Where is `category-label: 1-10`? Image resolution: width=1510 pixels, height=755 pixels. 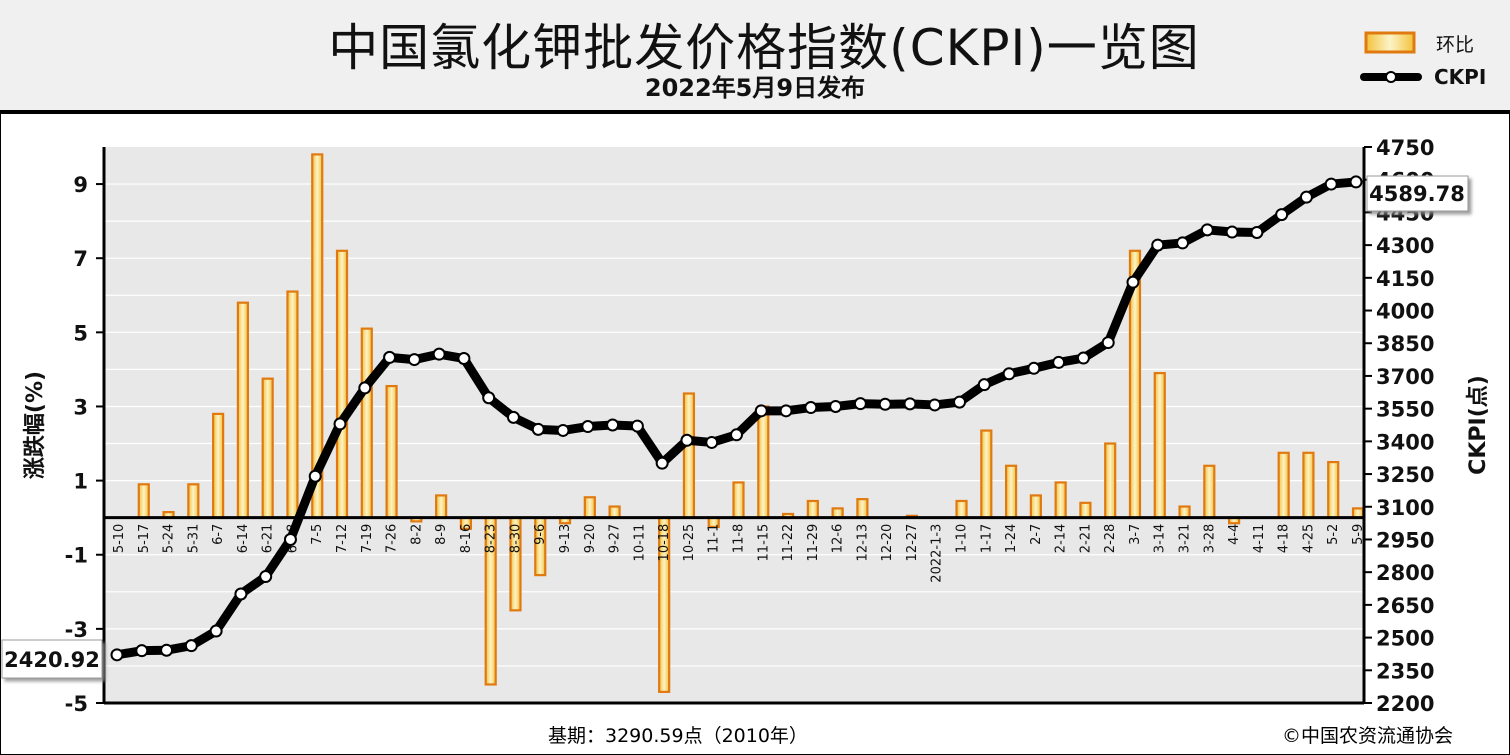
category-label: 1-10 is located at coordinates (962, 539).